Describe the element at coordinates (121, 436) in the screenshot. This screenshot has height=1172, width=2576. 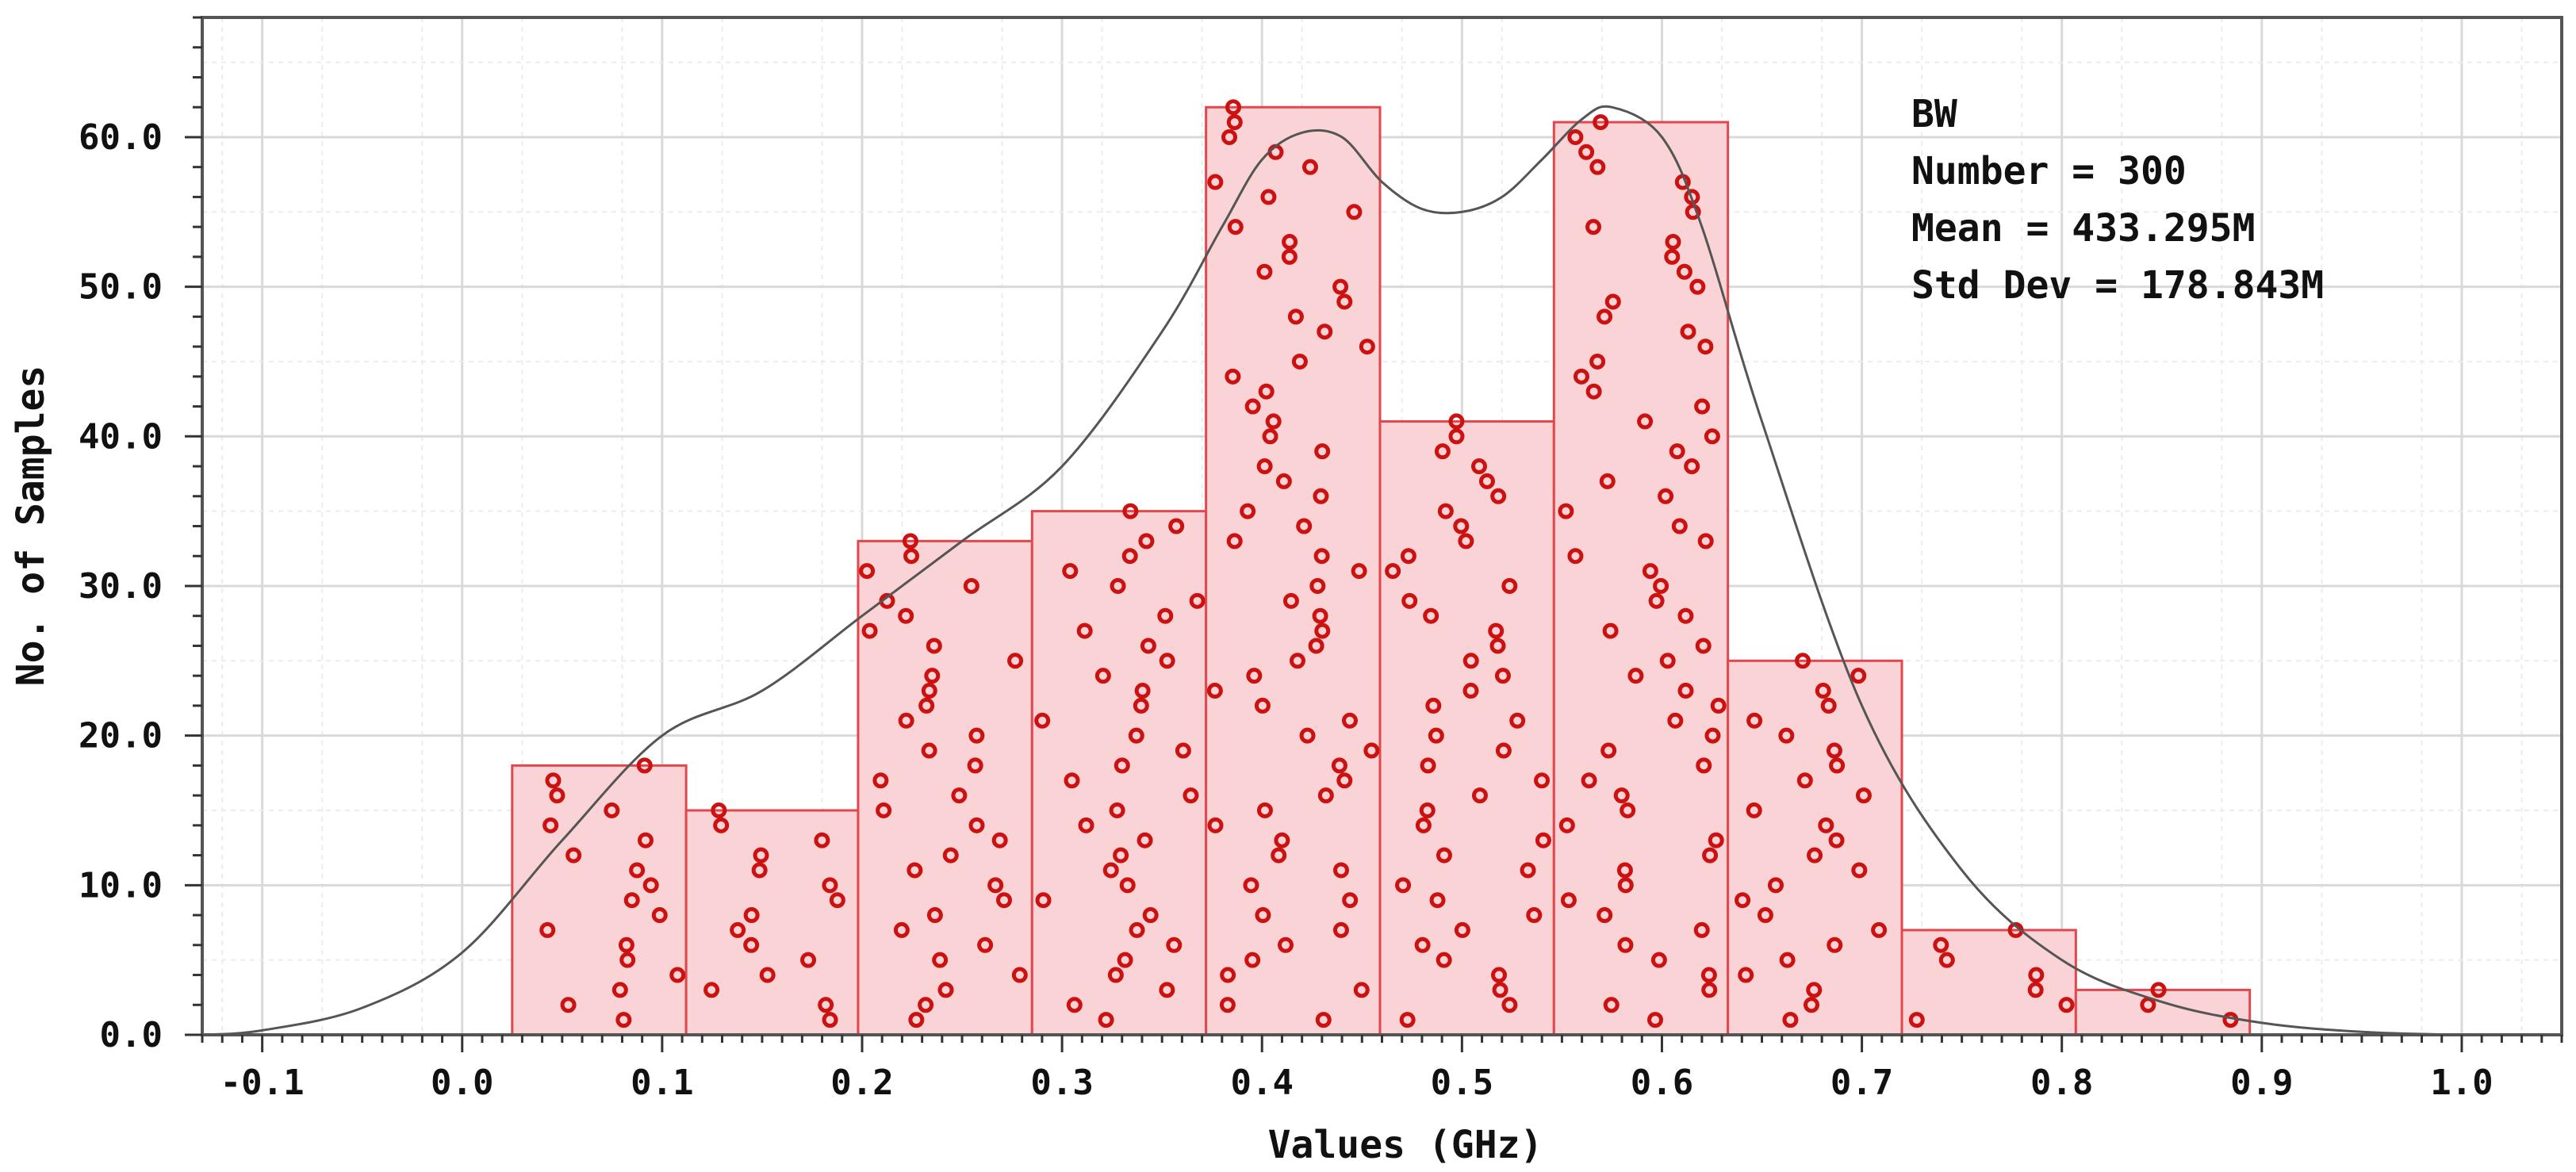
I see `y-tick-label: 40.0` at that location.